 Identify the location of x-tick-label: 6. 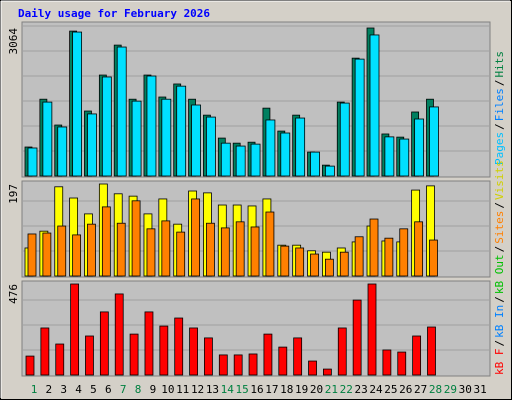
(108, 389).